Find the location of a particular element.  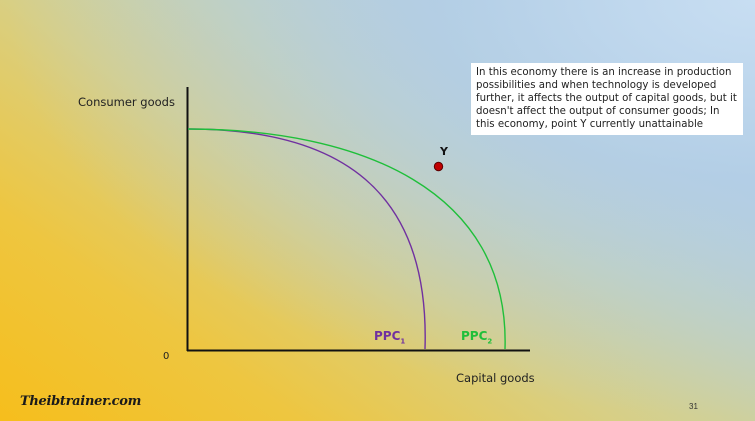

x-axis-label: Capital goods is located at coordinates (495, 378).